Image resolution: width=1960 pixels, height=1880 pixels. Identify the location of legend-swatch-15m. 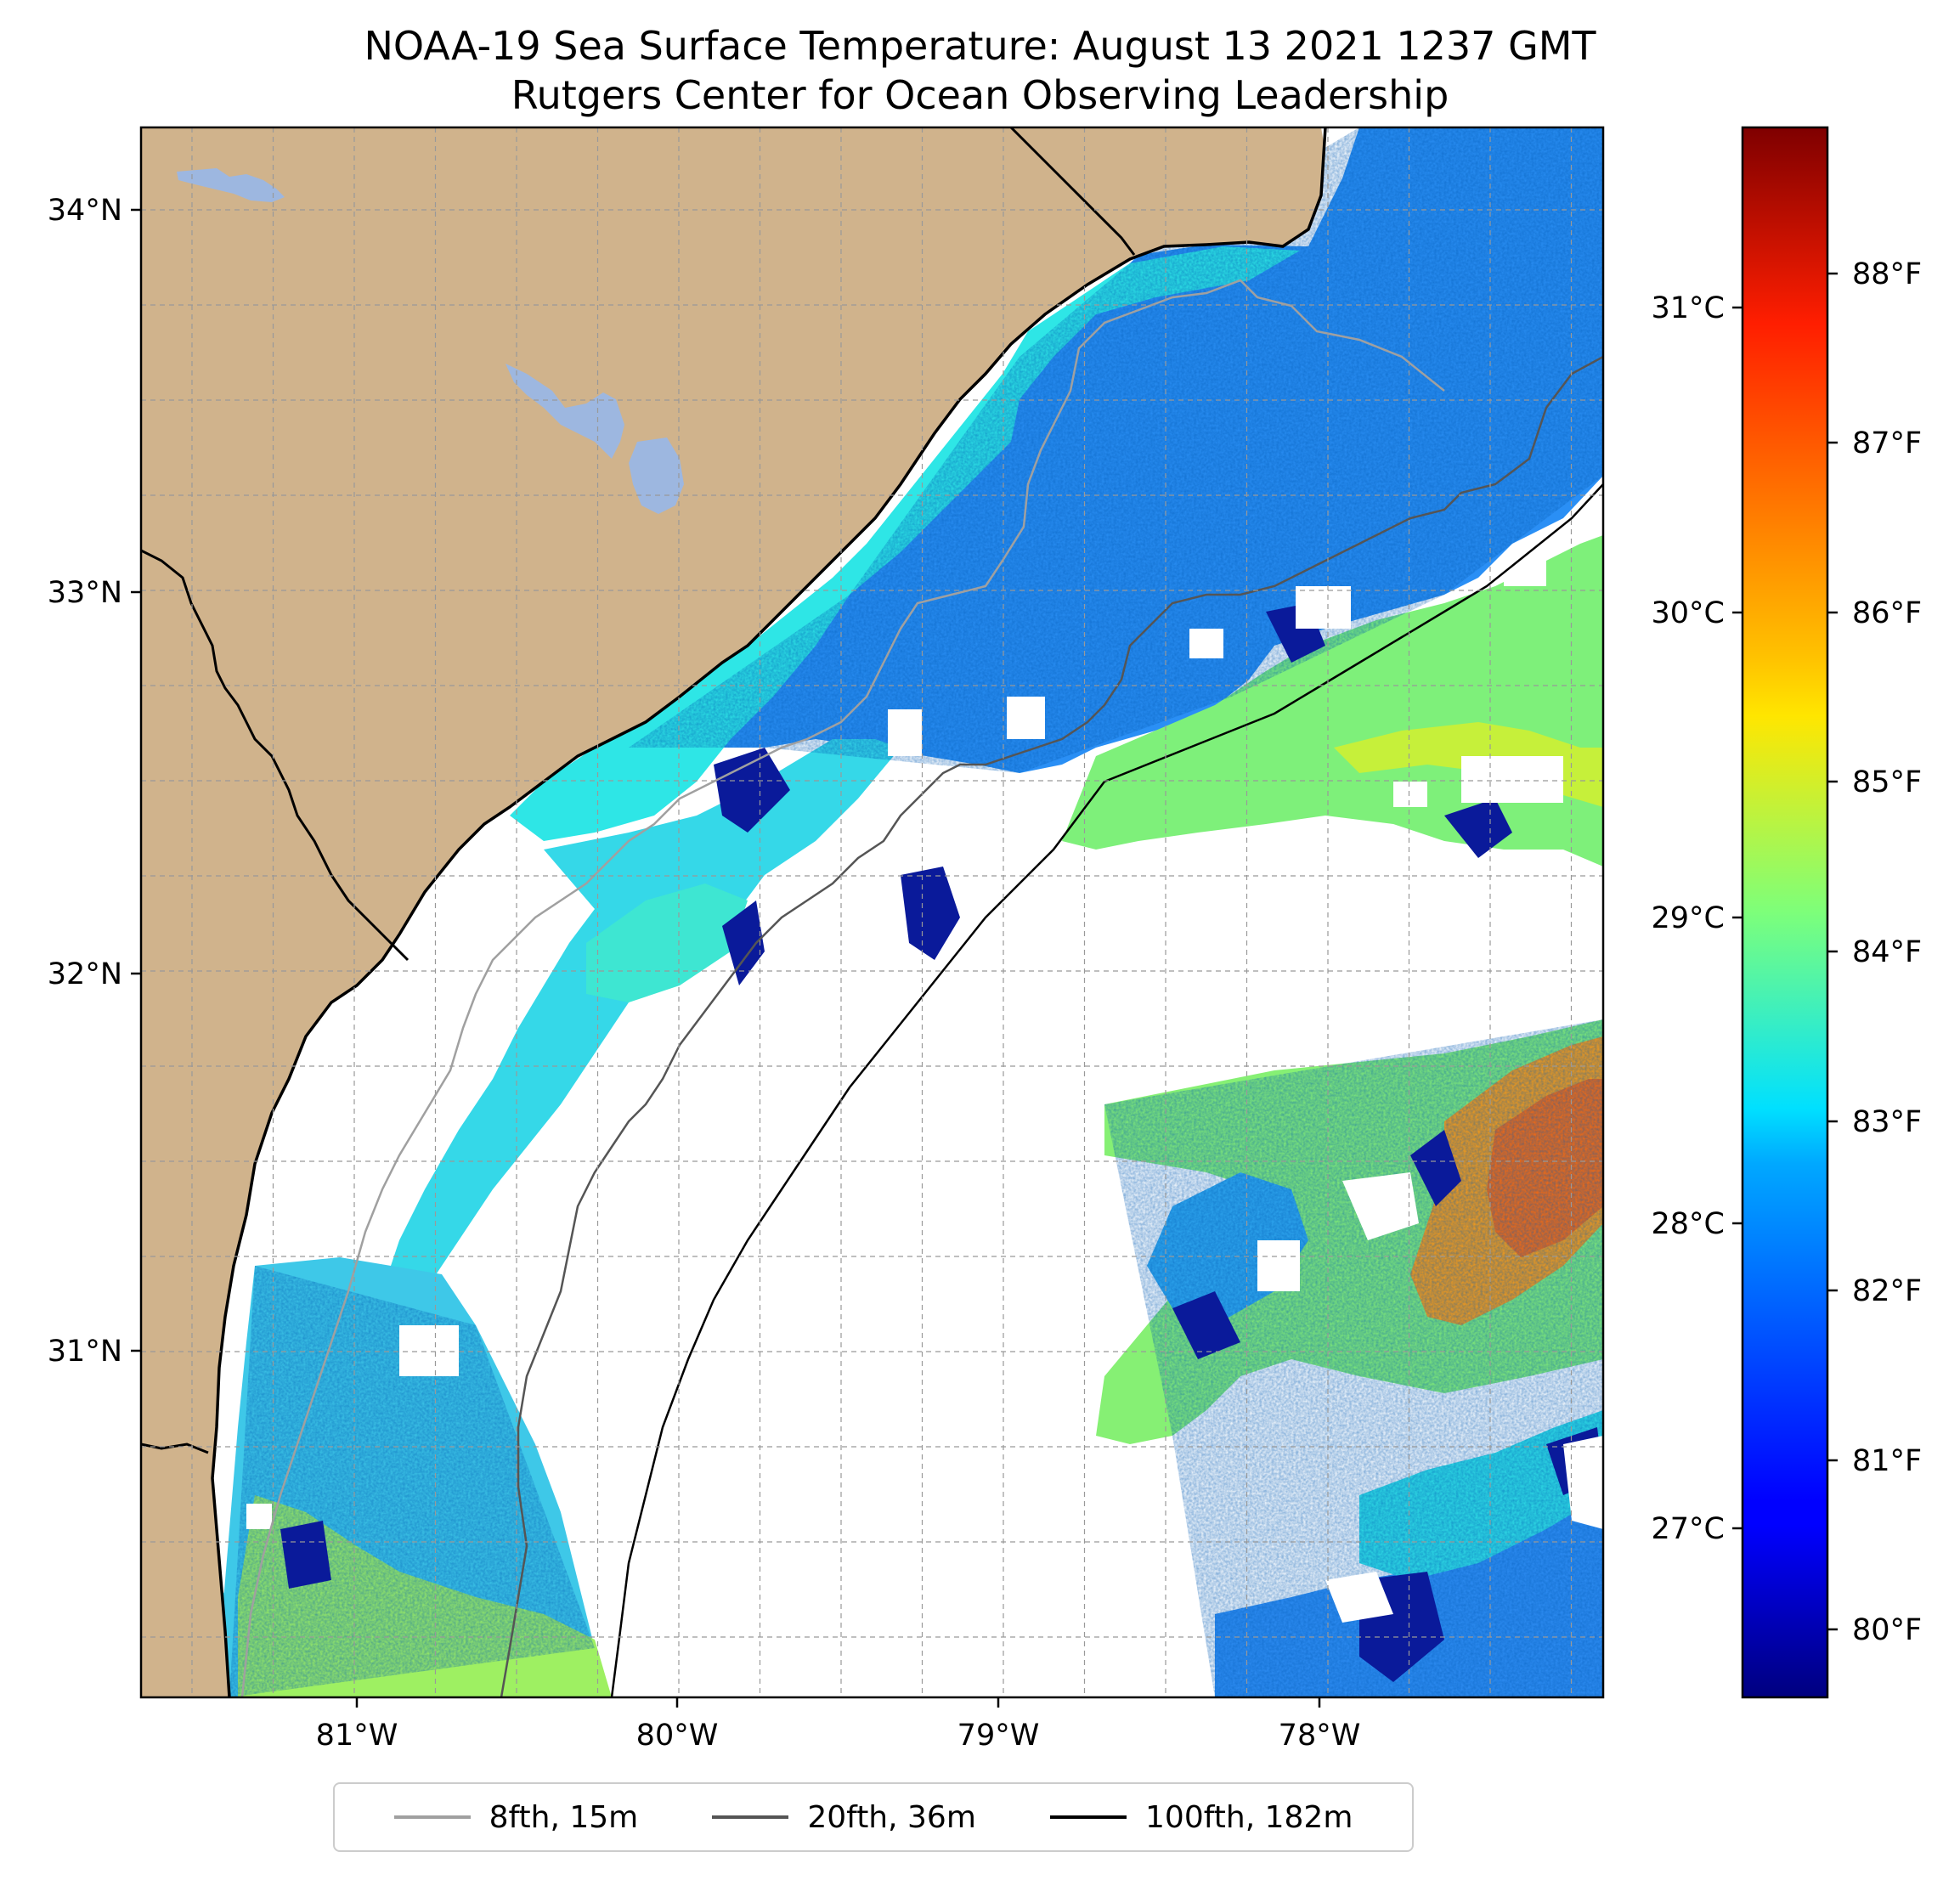
(432, 1817).